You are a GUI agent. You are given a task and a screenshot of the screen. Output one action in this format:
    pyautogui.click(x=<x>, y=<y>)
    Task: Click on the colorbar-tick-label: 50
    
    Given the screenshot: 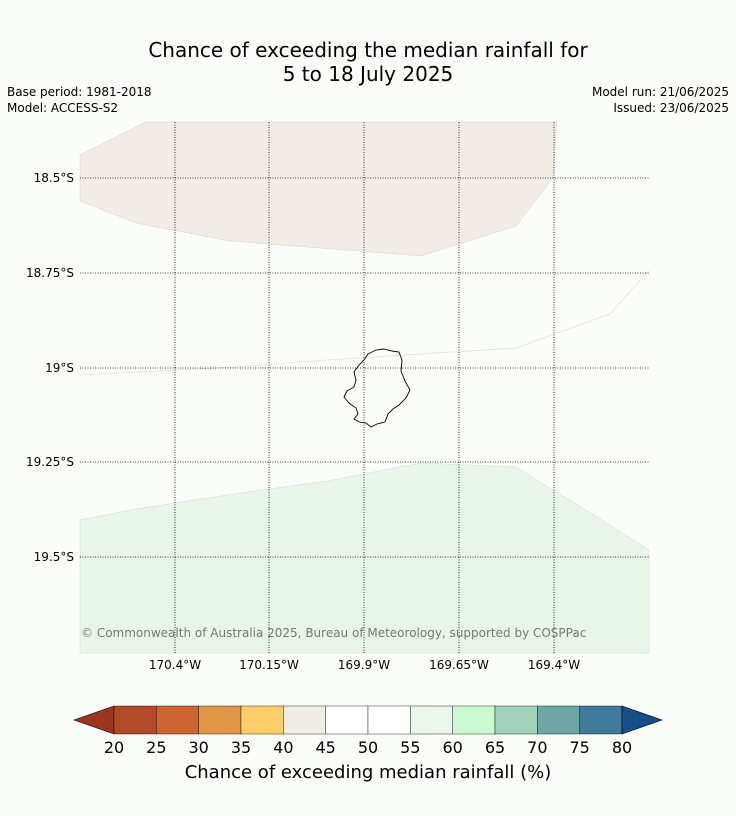 What is the action you would take?
    pyautogui.click(x=368, y=747)
    